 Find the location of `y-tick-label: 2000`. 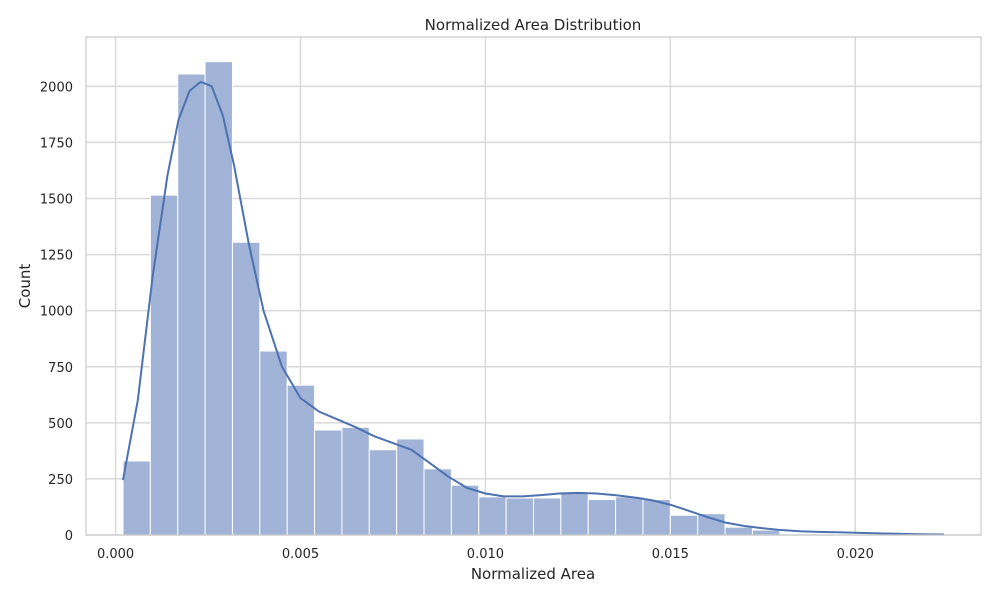

y-tick-label: 2000 is located at coordinates (56, 87).